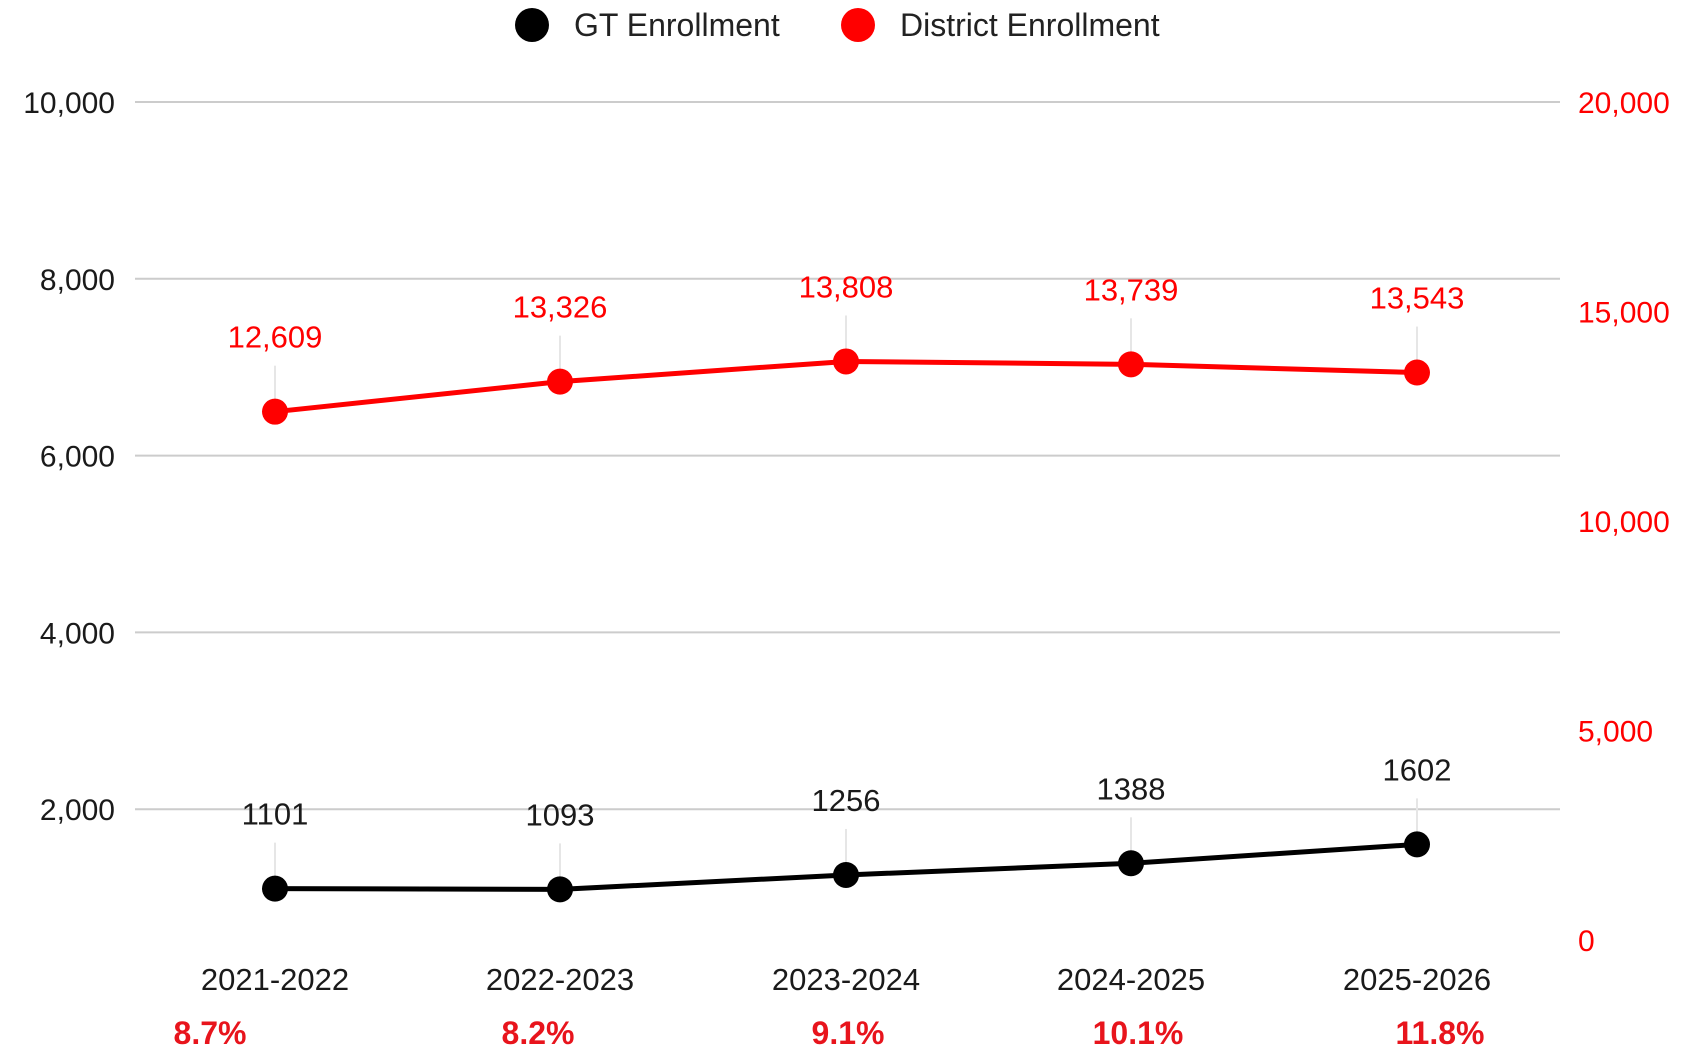 This screenshot has height=1049, width=1688. Describe the element at coordinates (837, 25) in the screenshot. I see `legend: GT Enrollment District Enrollment` at that location.